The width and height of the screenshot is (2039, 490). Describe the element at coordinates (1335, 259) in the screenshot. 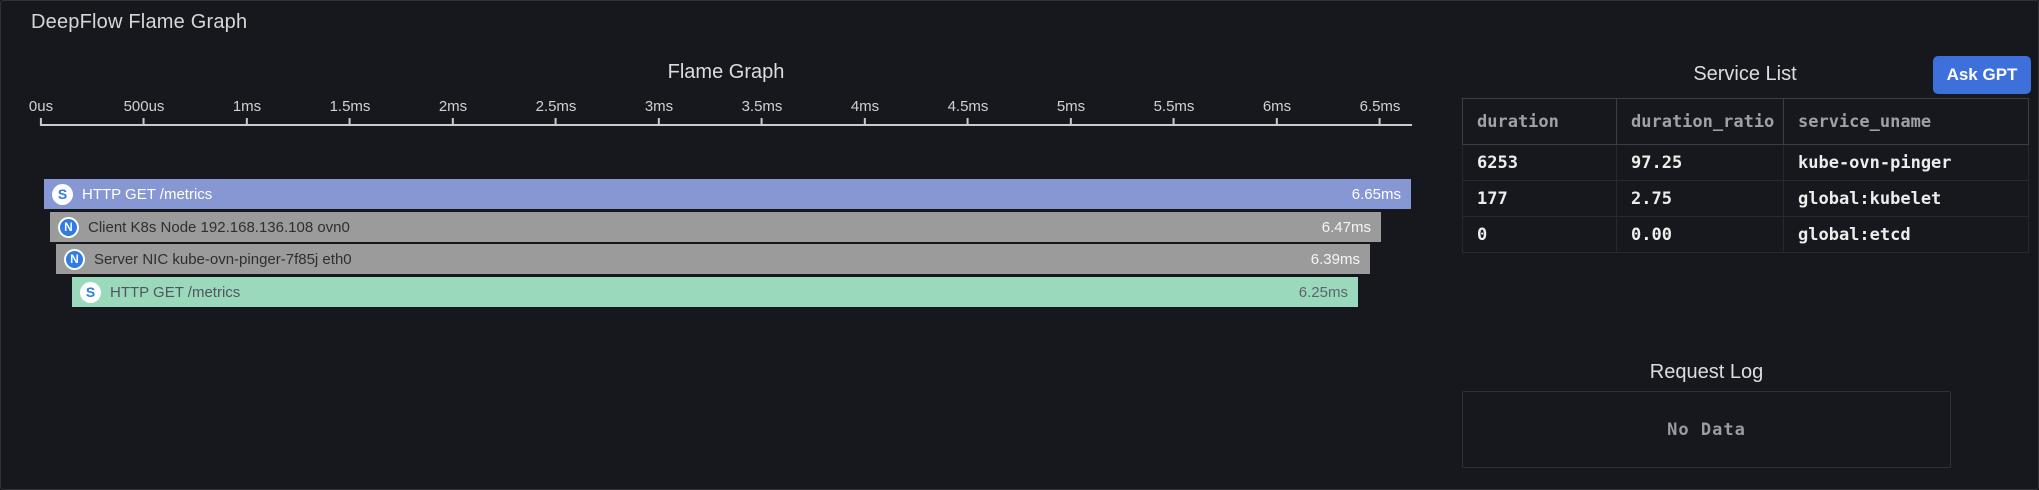

I see `span-duration: 6.39ms` at that location.